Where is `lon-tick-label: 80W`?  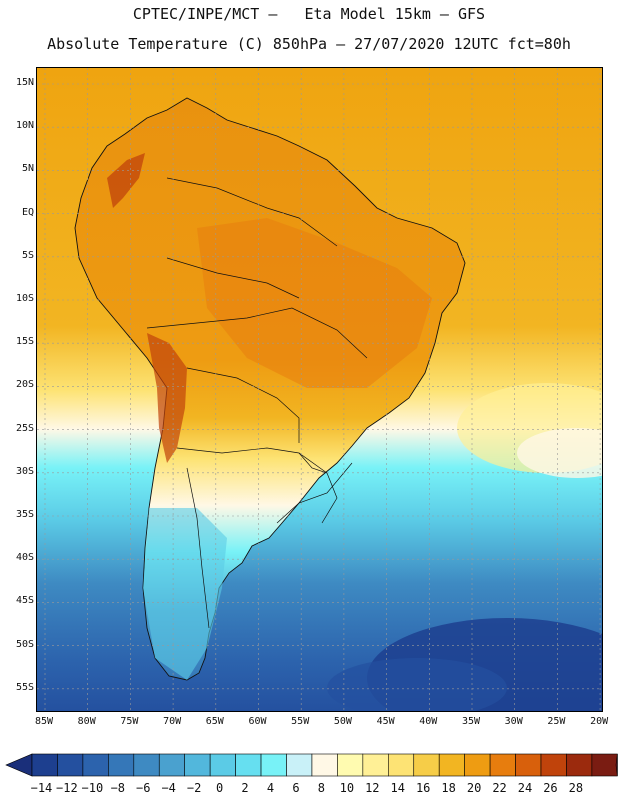 lon-tick-label: 80W is located at coordinates (86, 721).